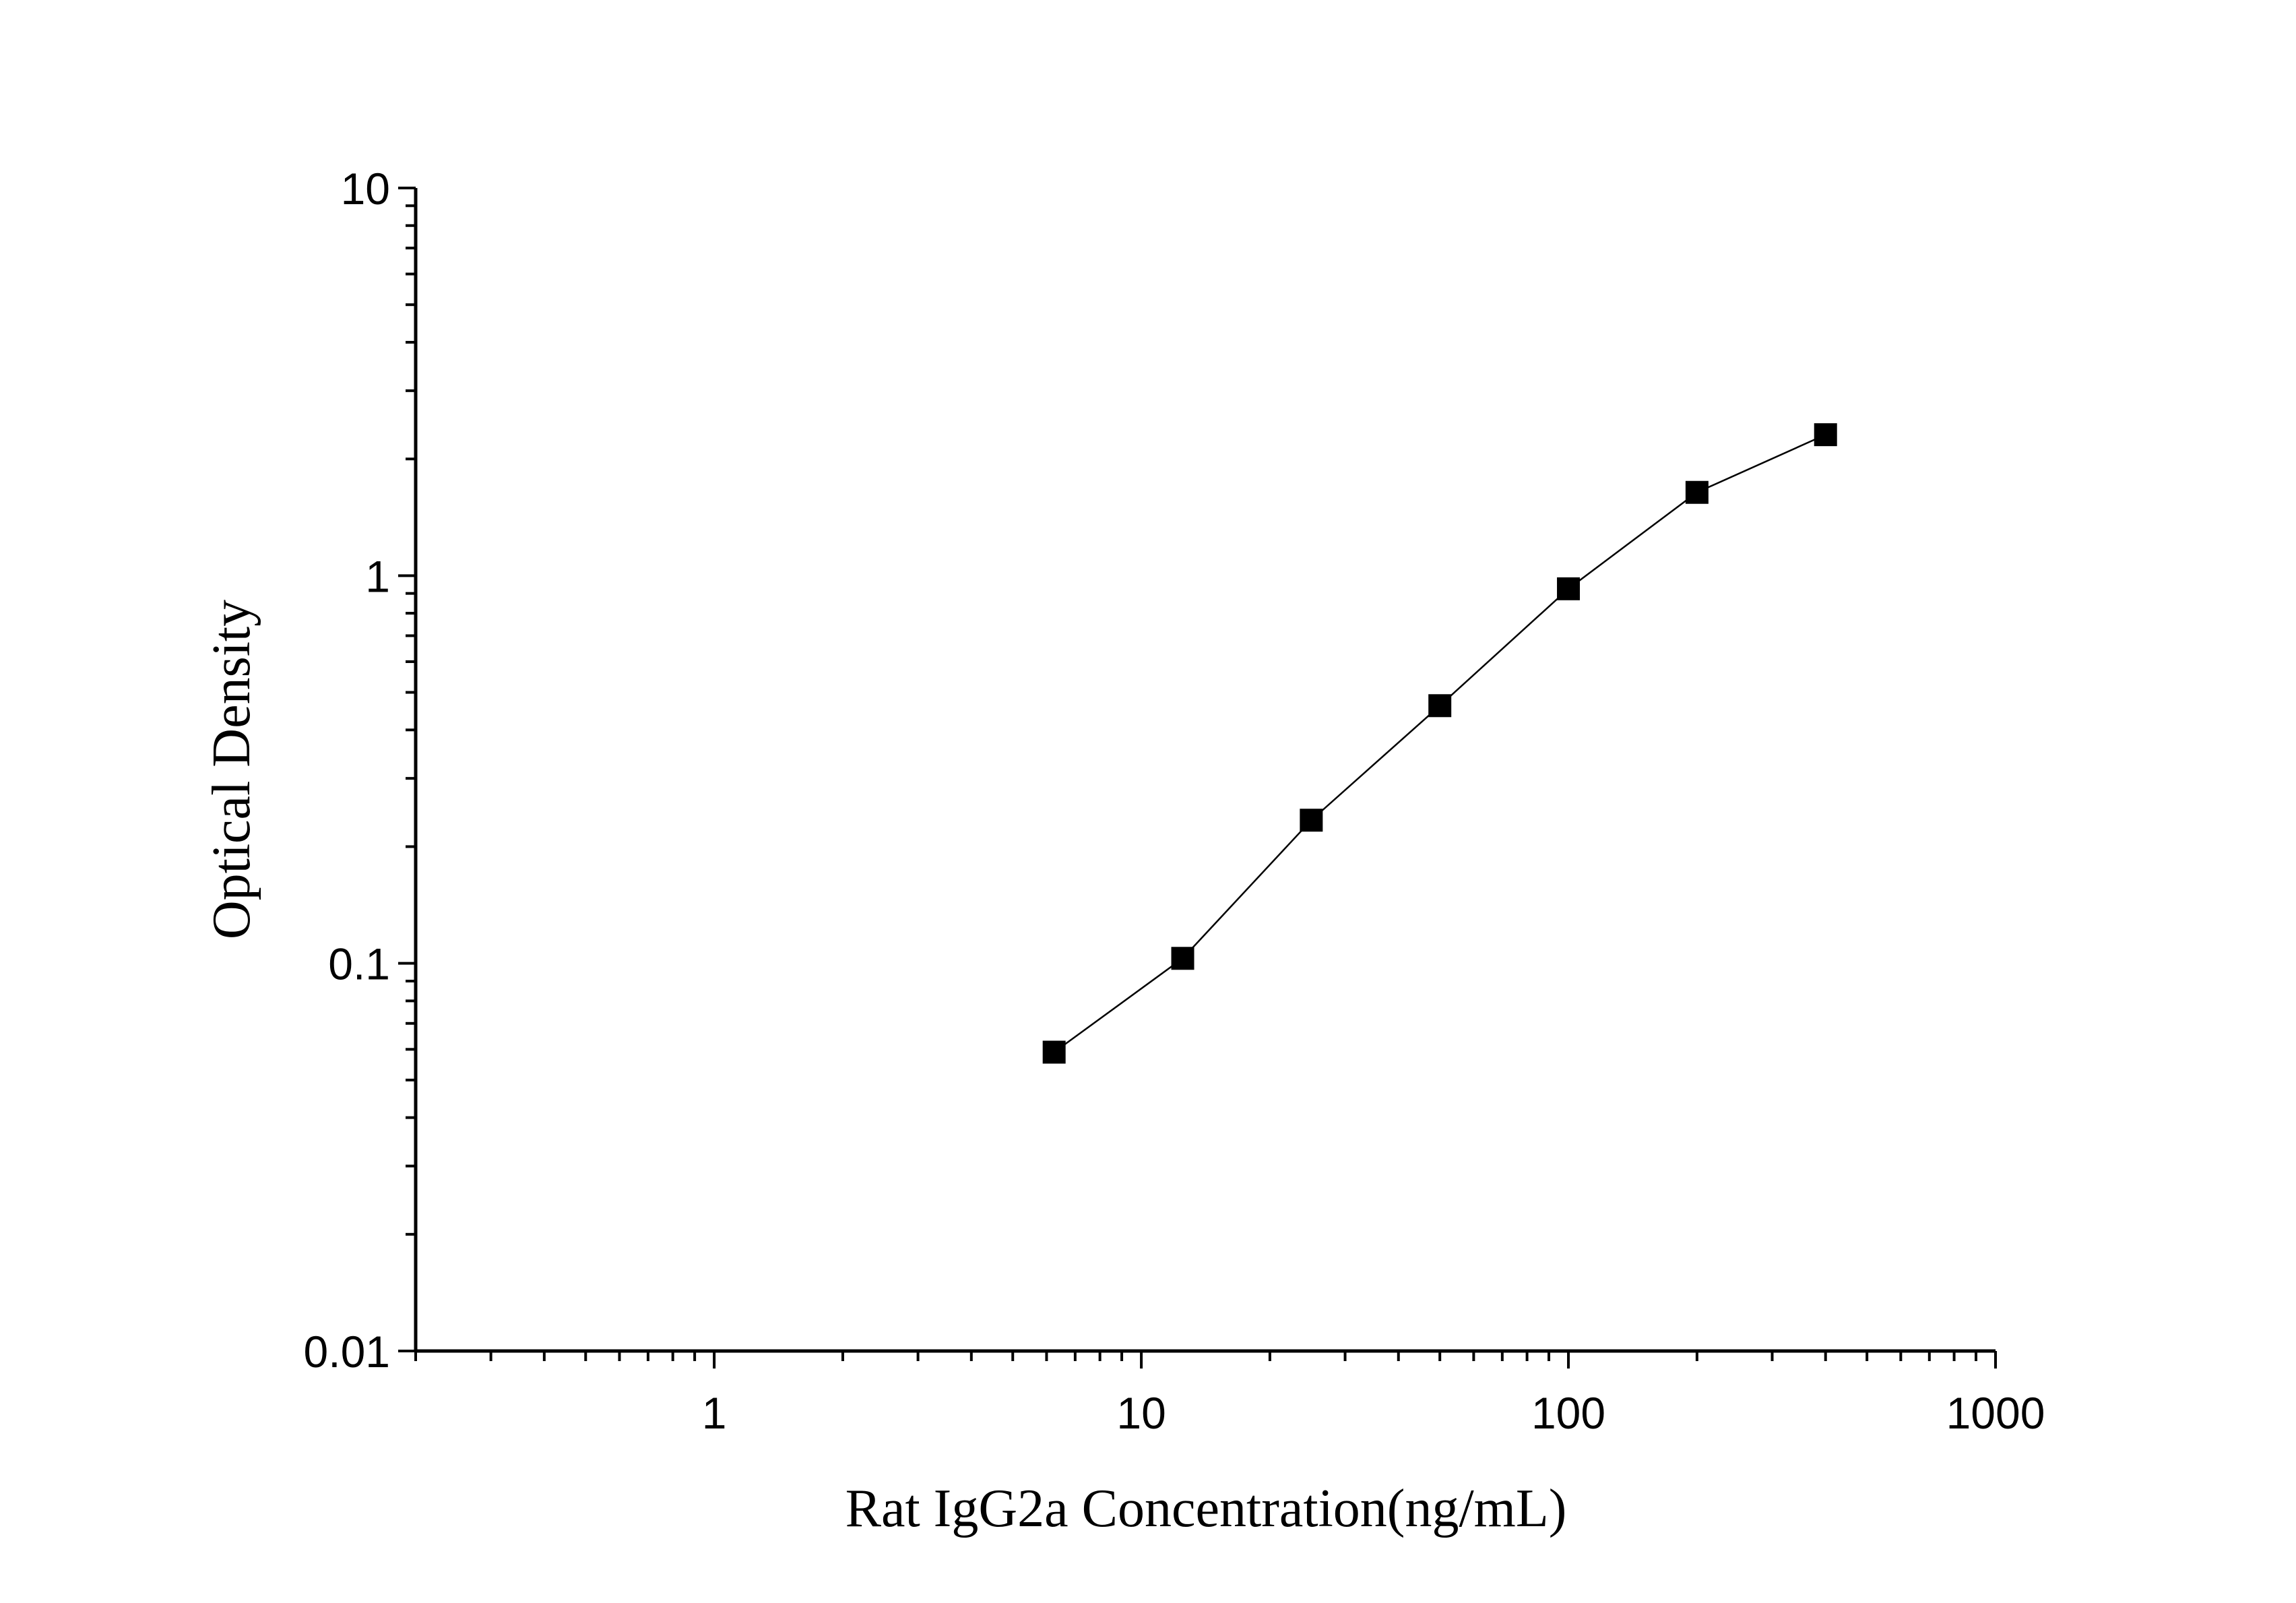 This screenshot has height=1603, width=2296. I want to click on y-tick-label: 1, so click(377, 576).